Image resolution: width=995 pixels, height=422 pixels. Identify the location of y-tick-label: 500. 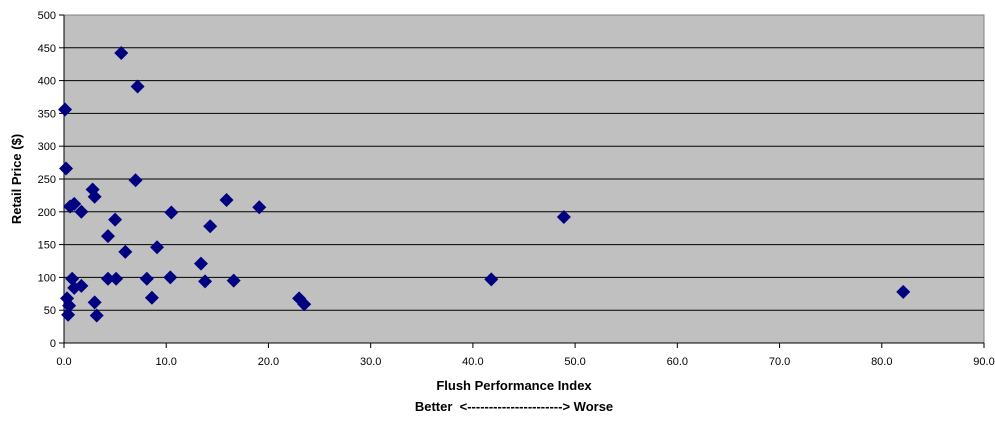
(47, 16).